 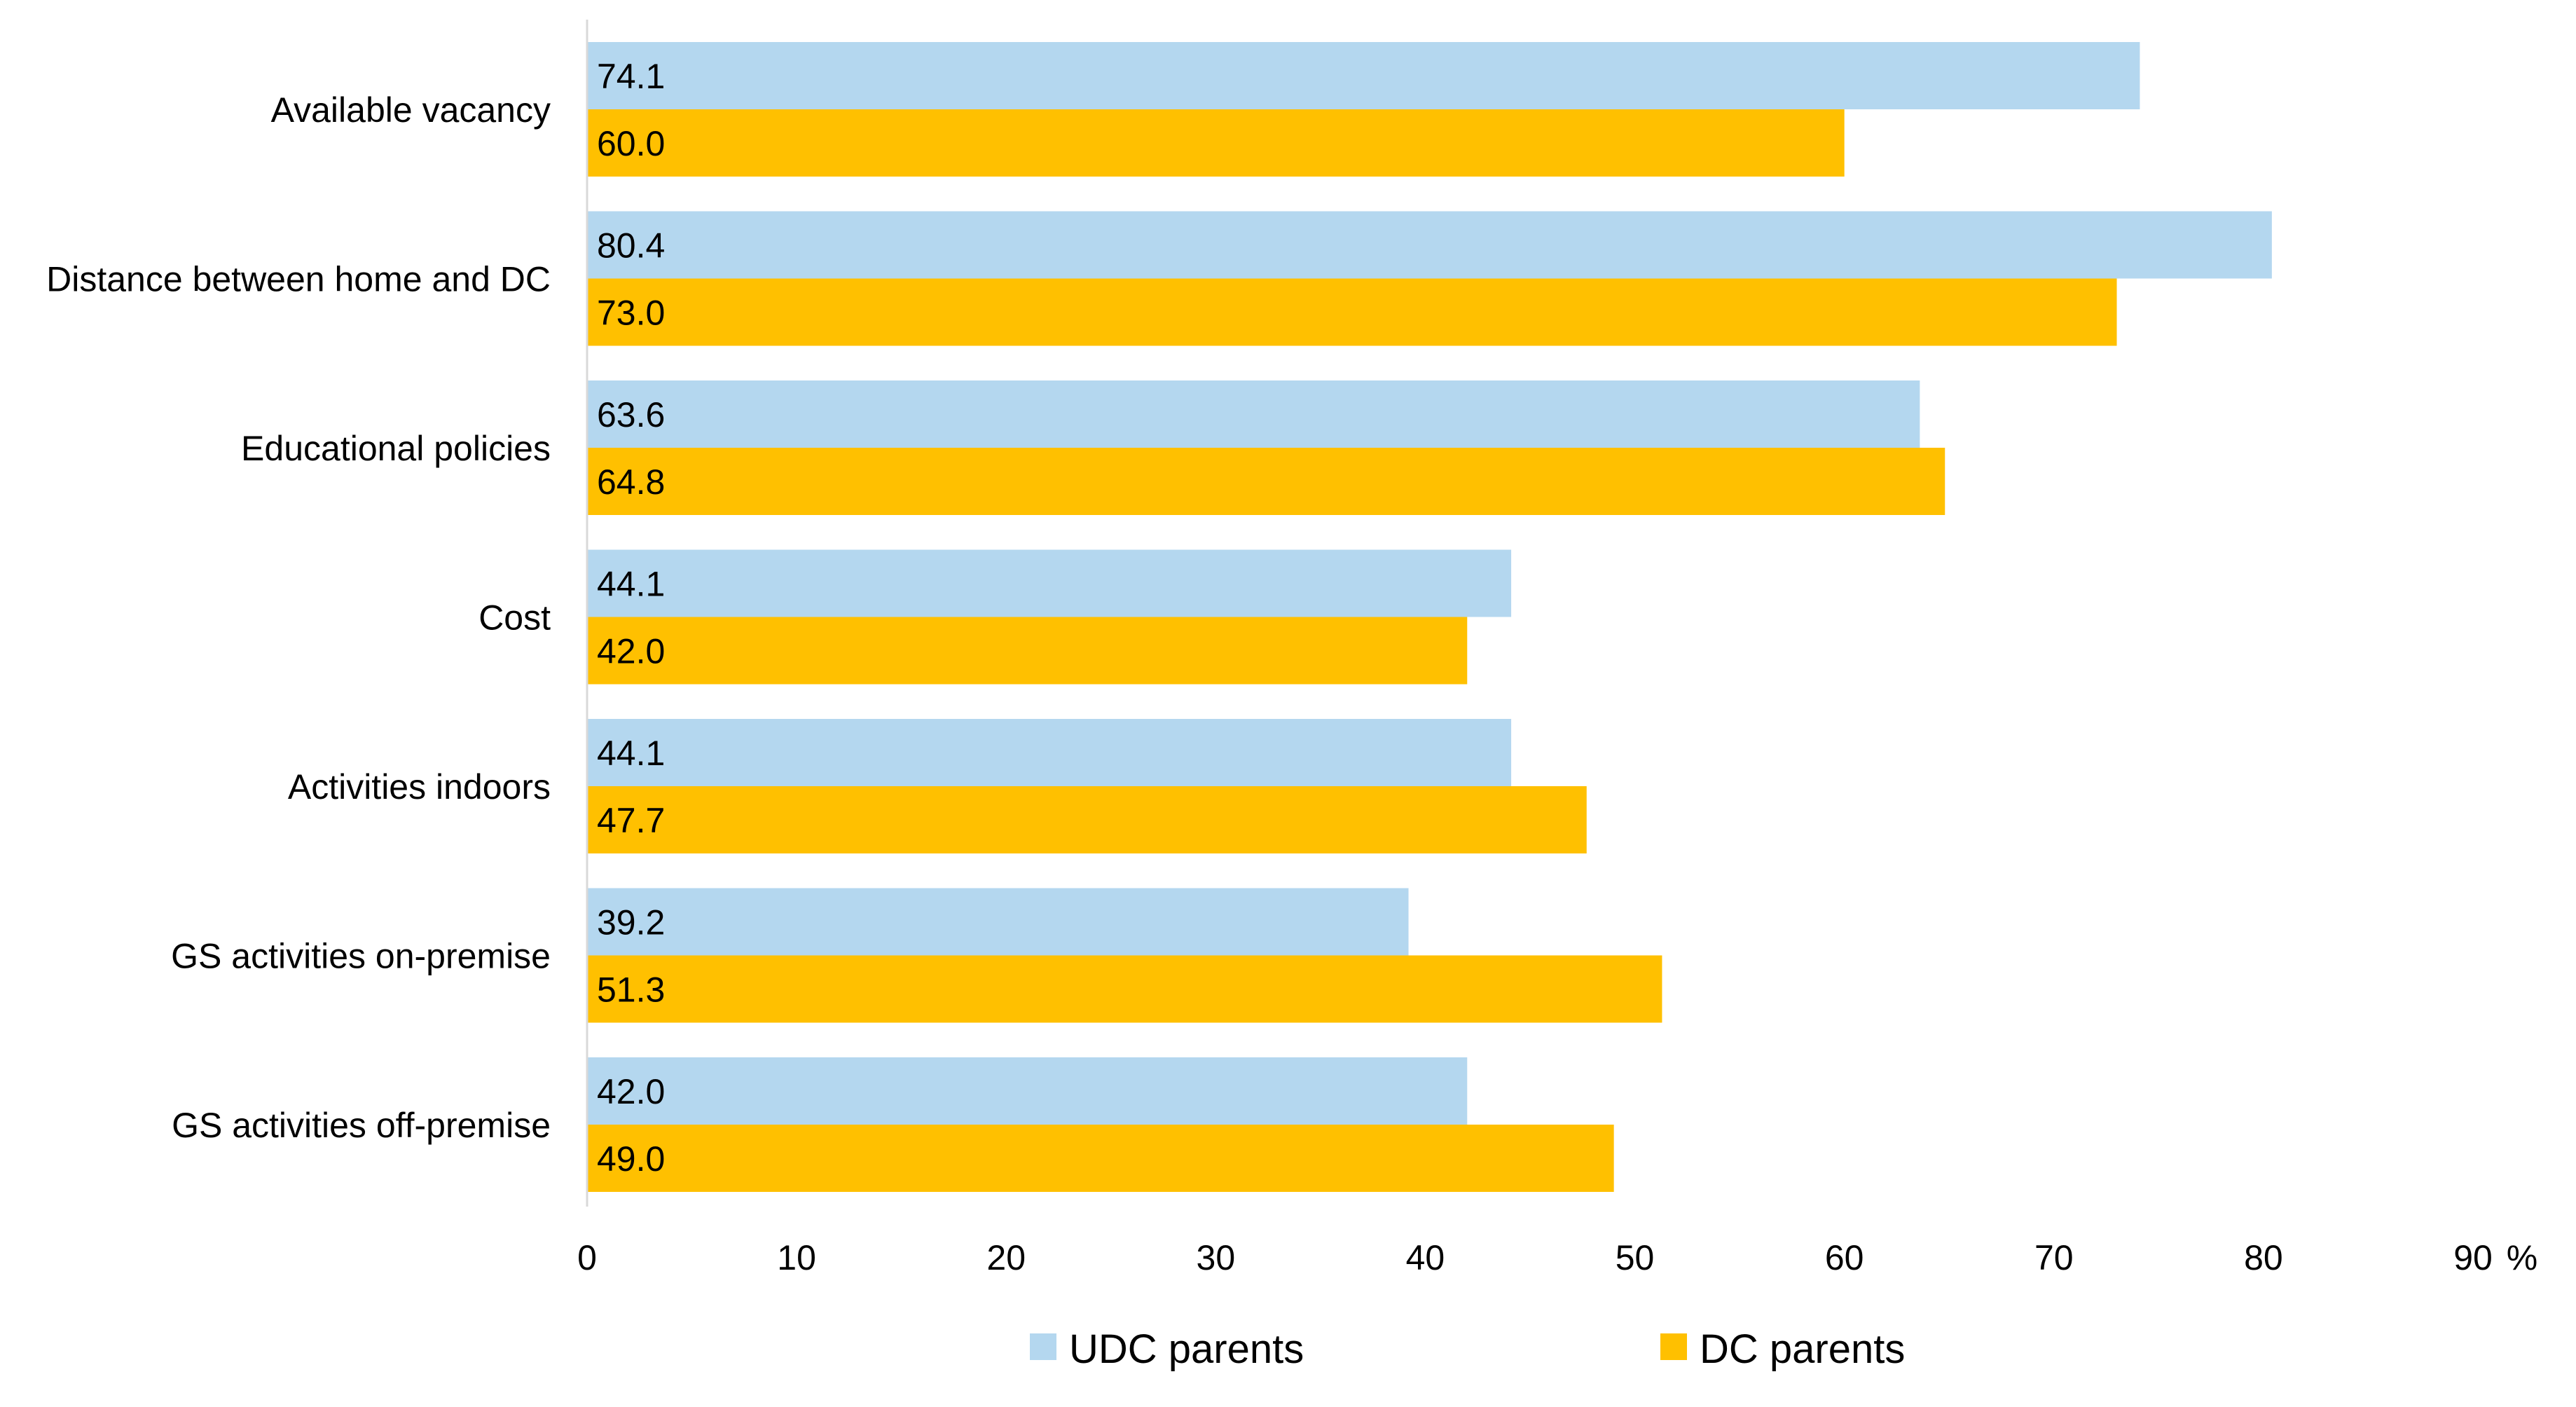 I want to click on value-label-udc-1: 80.4, so click(x=631, y=246).